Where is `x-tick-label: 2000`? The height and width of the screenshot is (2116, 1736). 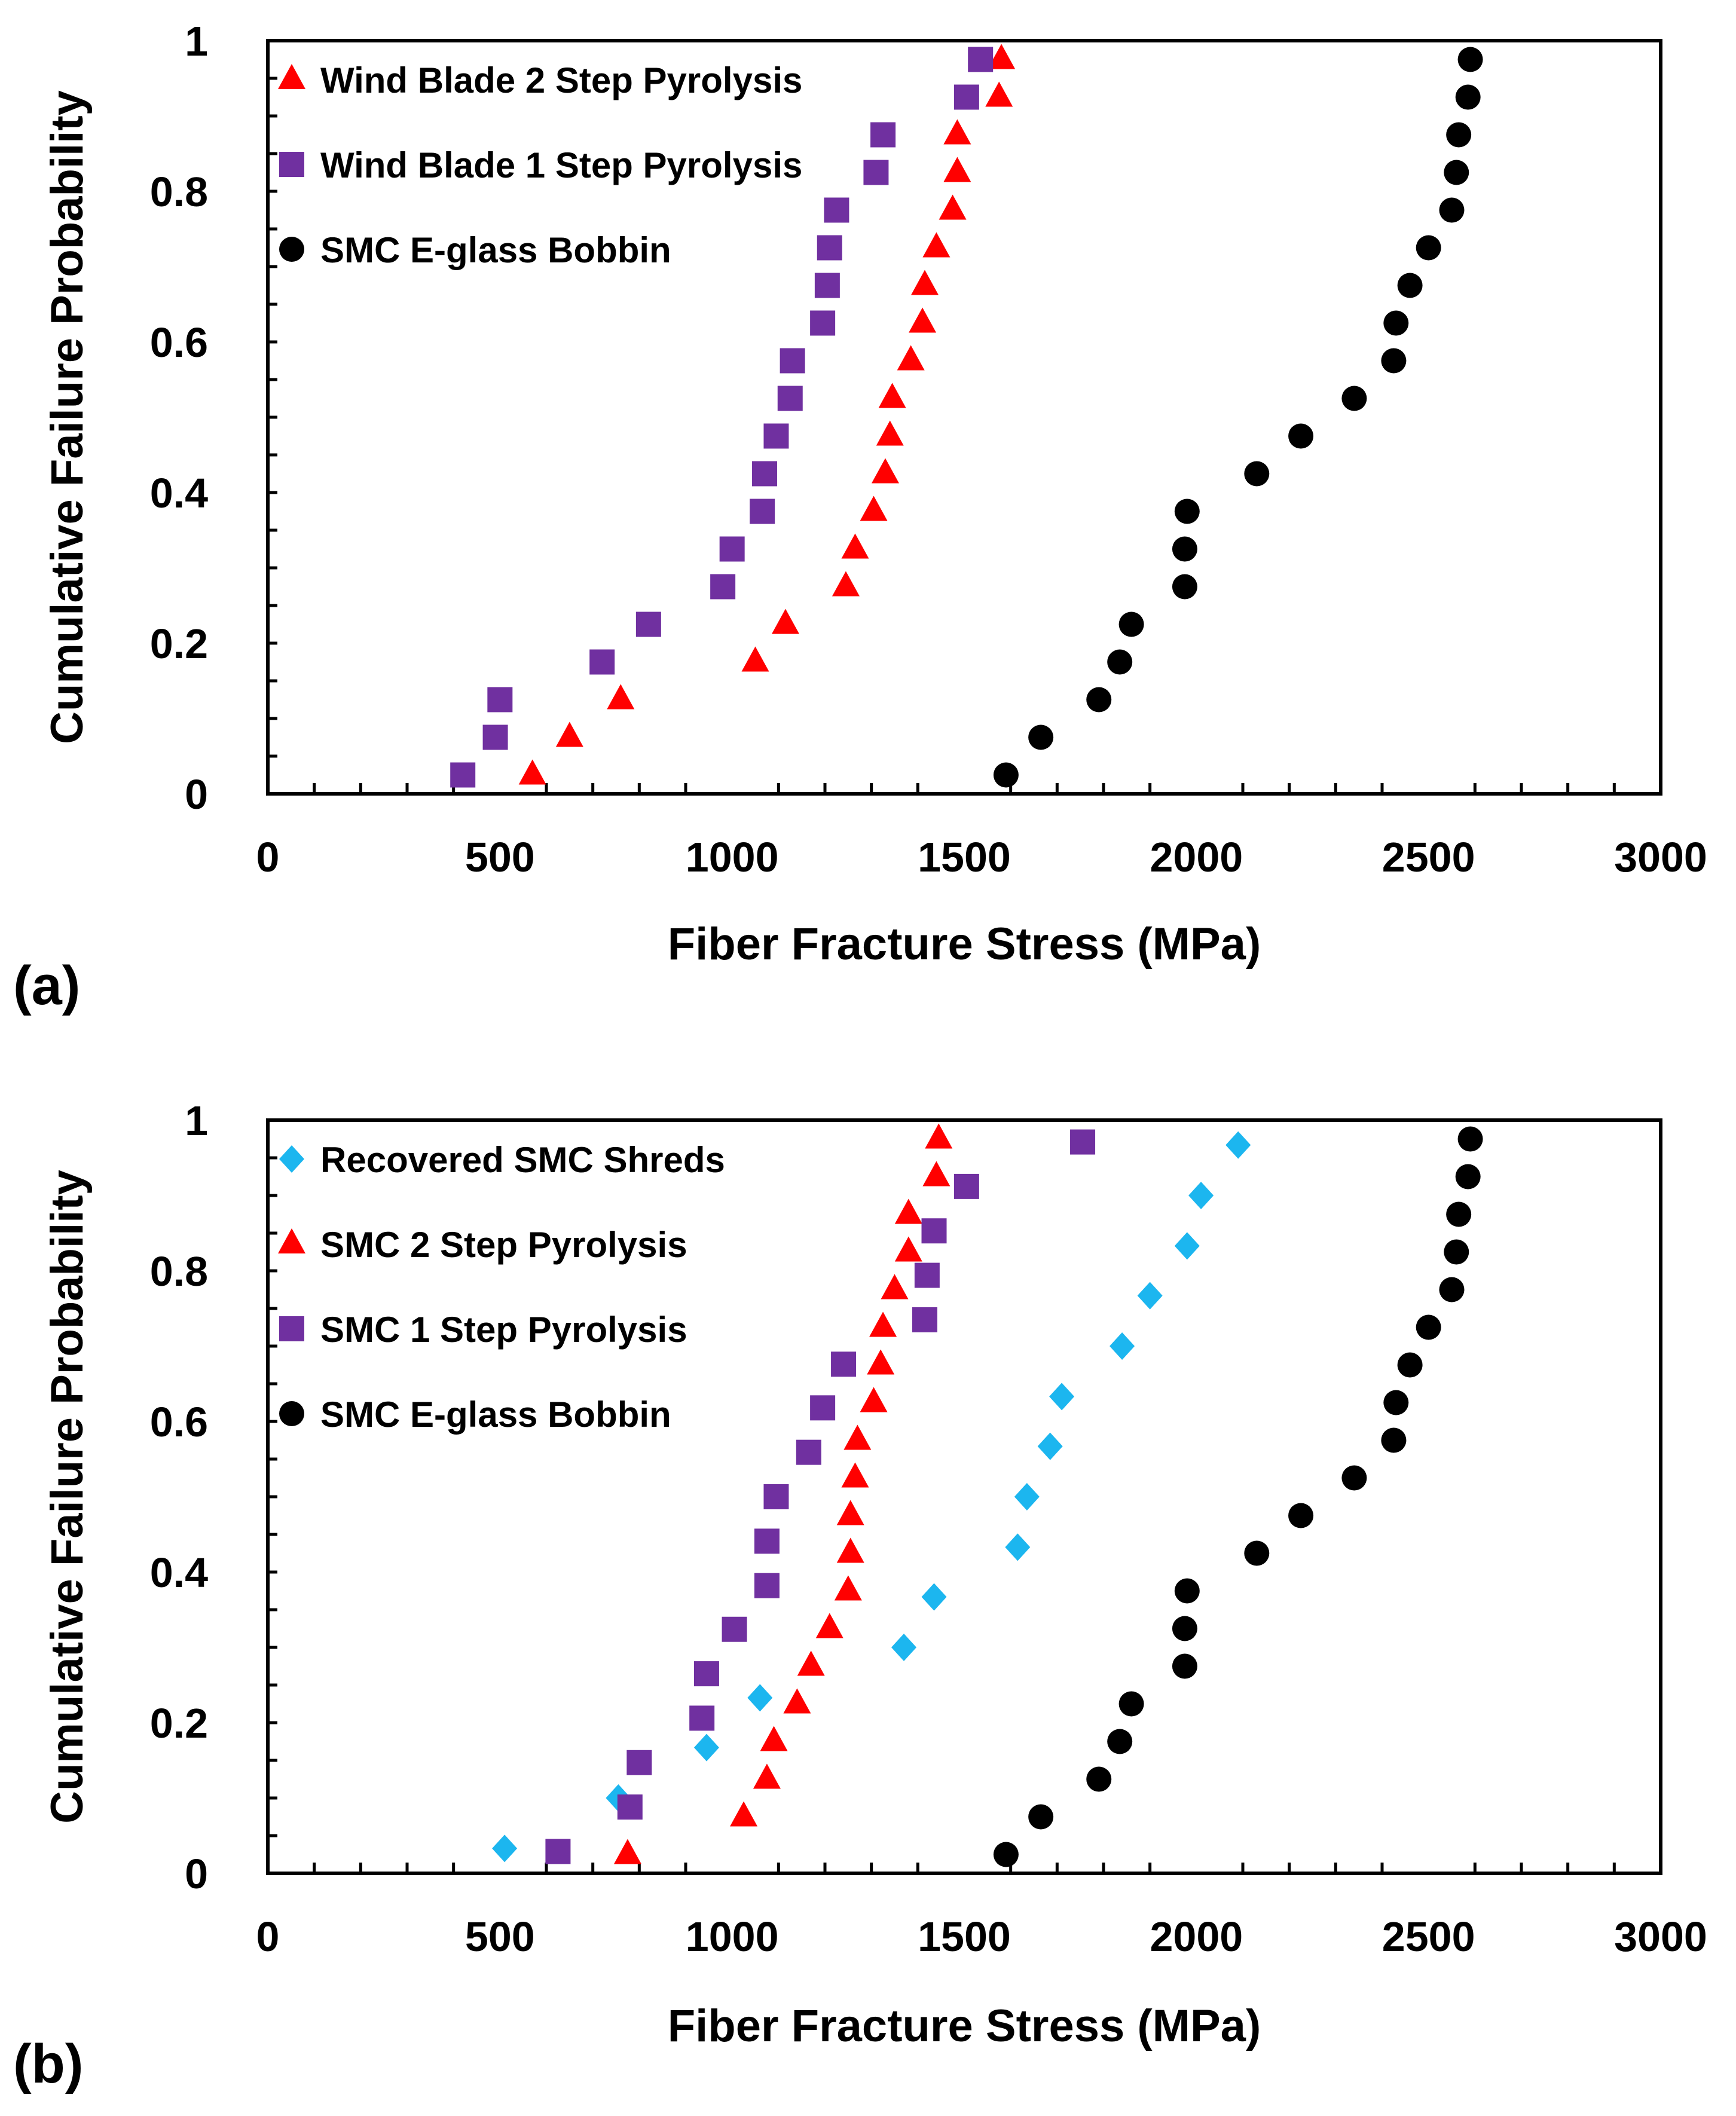 x-tick-label: 2000 is located at coordinates (1196, 1936).